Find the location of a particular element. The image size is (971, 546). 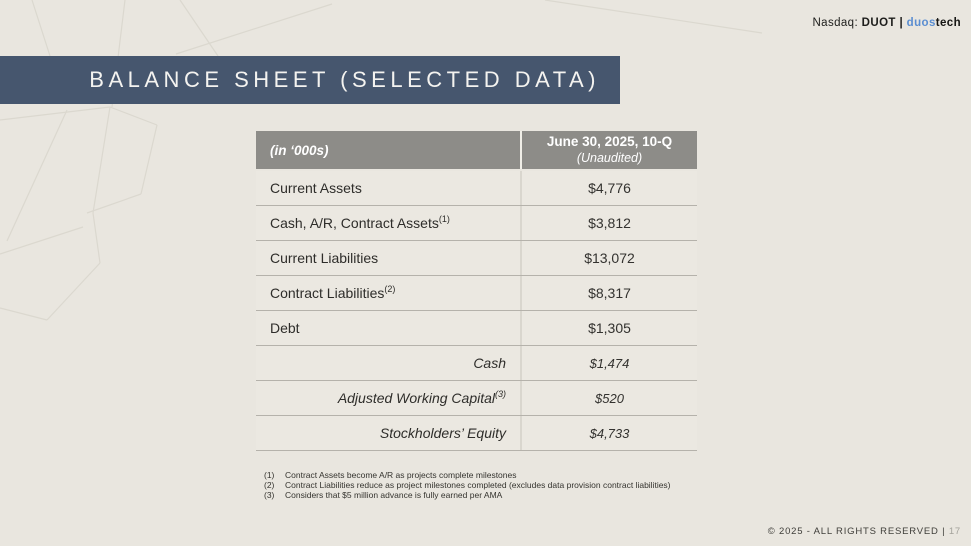

nasdaq-label: Nasdaq: is located at coordinates (837, 23).